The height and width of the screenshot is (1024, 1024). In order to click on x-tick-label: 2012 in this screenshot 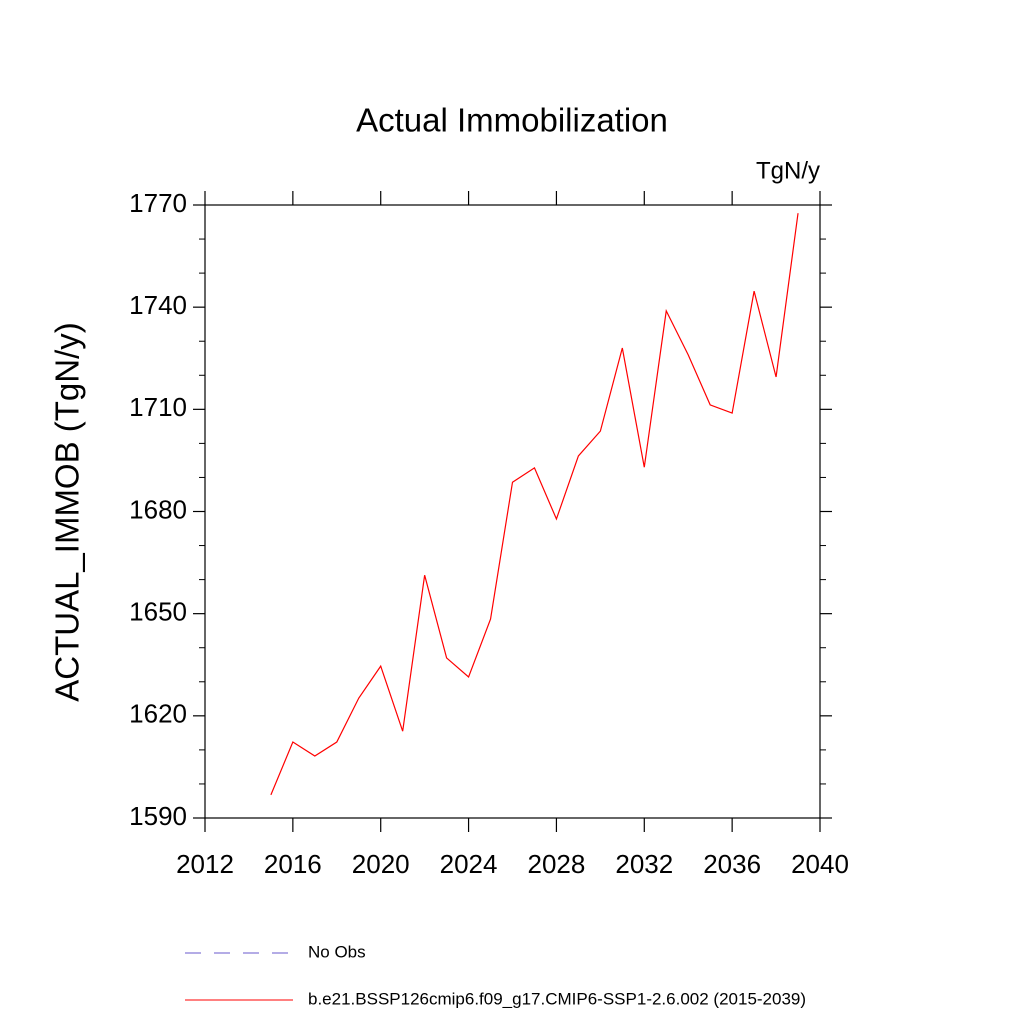, I will do `click(205, 864)`.